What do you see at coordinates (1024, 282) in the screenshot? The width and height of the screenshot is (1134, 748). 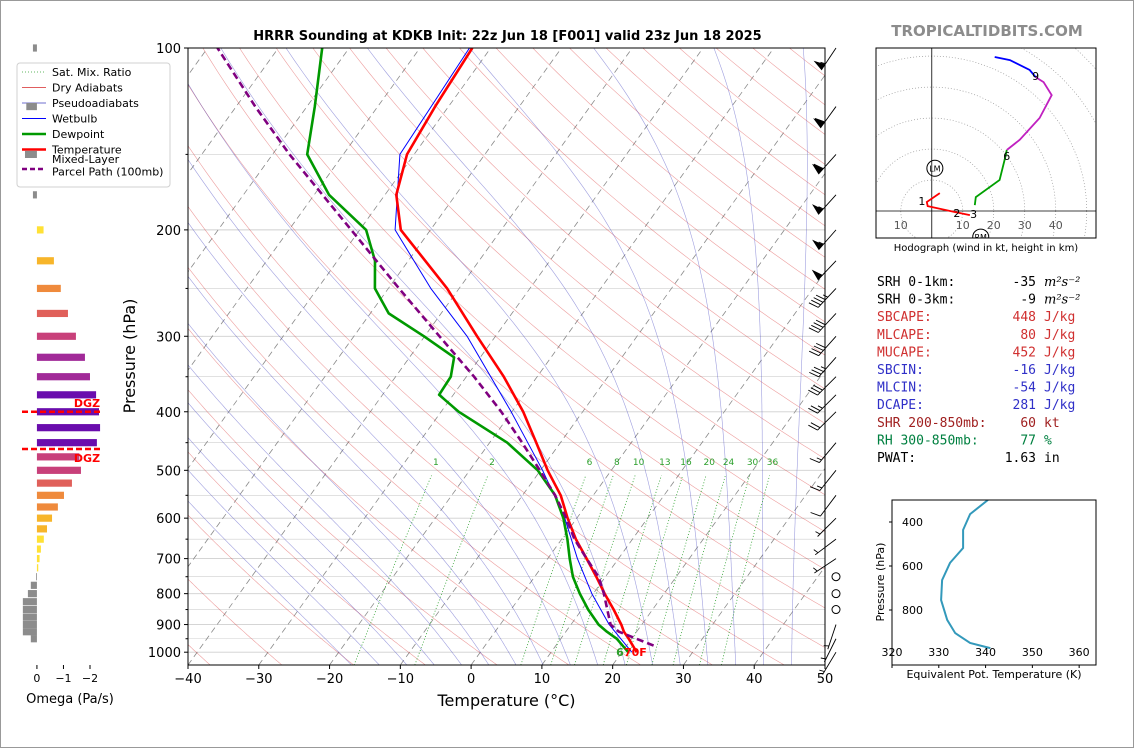 I see `stat-value: -35` at bounding box center [1024, 282].